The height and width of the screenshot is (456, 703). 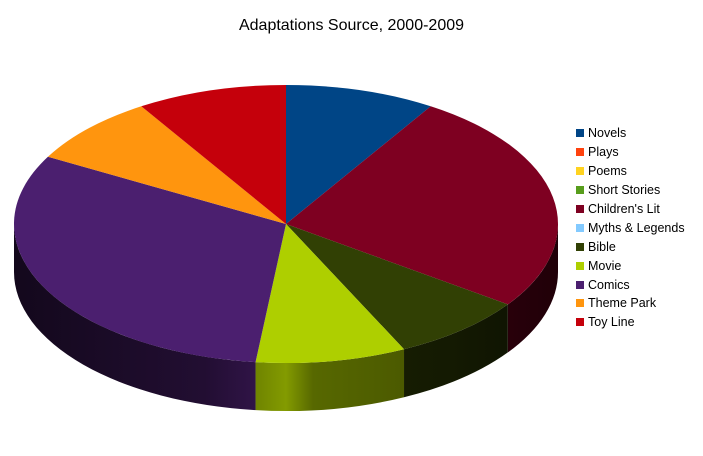 What do you see at coordinates (456, 351) in the screenshot?
I see `pie-side-bible` at bounding box center [456, 351].